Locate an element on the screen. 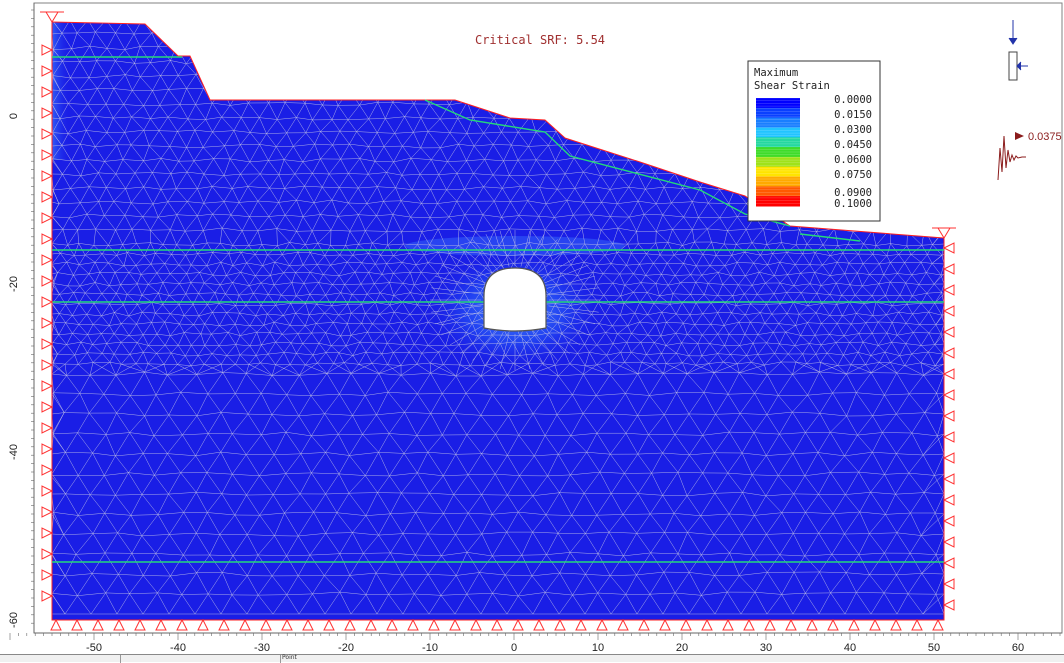 The height and width of the screenshot is (663, 1064). arrow-right-icon is located at coordinates (1019, 136).